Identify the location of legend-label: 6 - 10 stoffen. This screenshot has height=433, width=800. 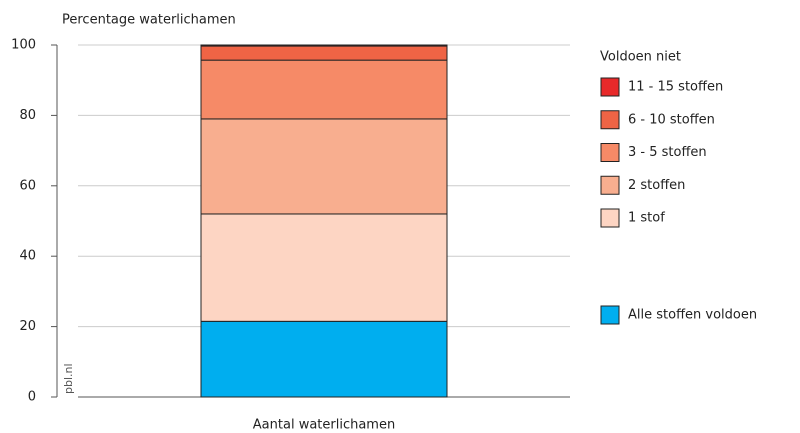
(671, 119).